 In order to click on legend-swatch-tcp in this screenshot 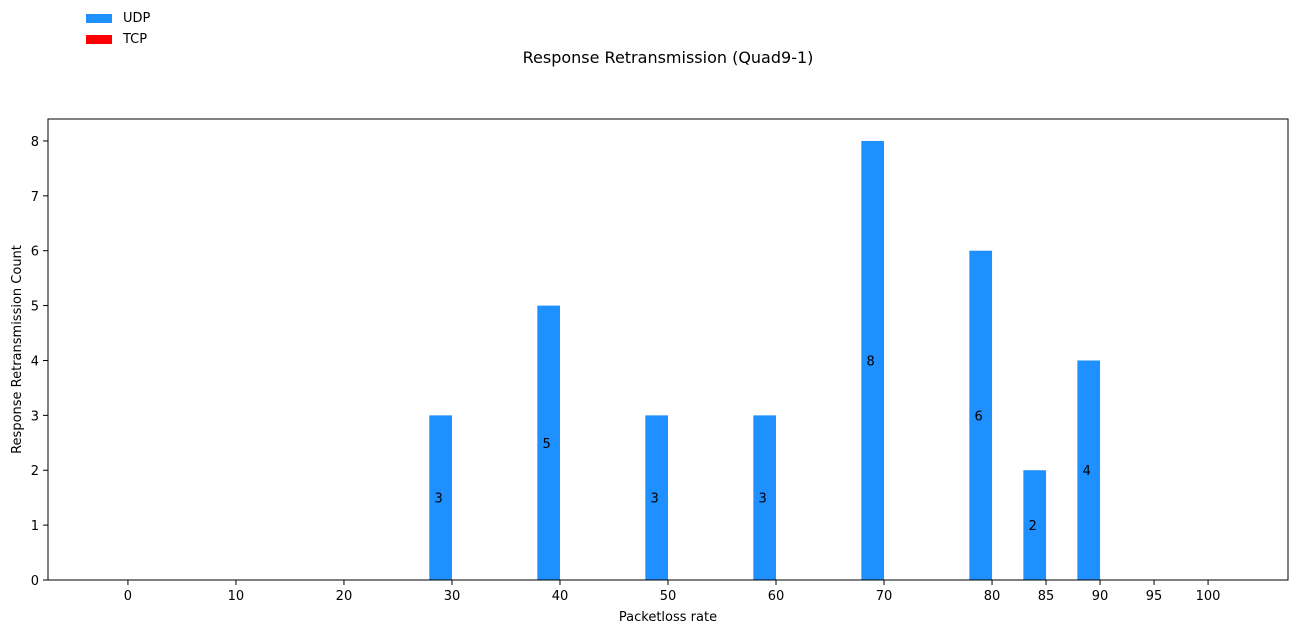, I will do `click(99, 39)`.